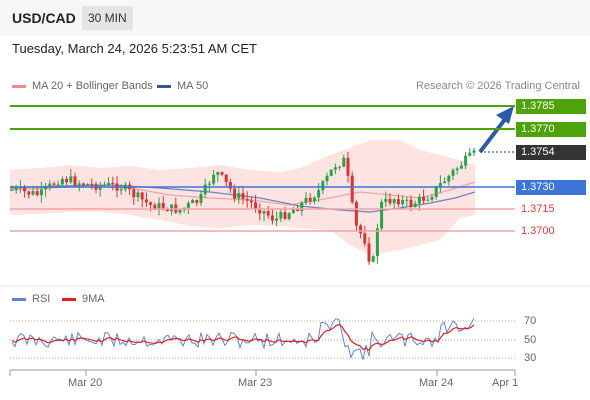 Image resolution: width=590 pixels, height=400 pixels. Describe the element at coordinates (538, 209) in the screenshot. I see `support-1-label: 1.3715` at that location.